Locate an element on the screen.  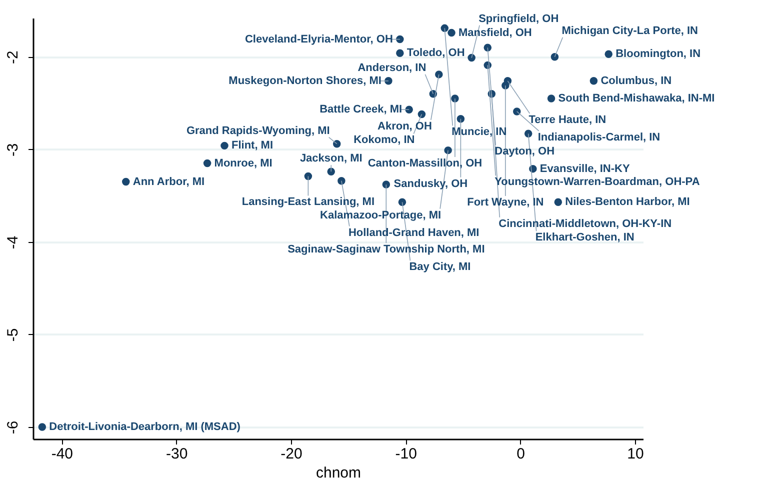
y-tick-label: -6 is located at coordinates (13, 427).